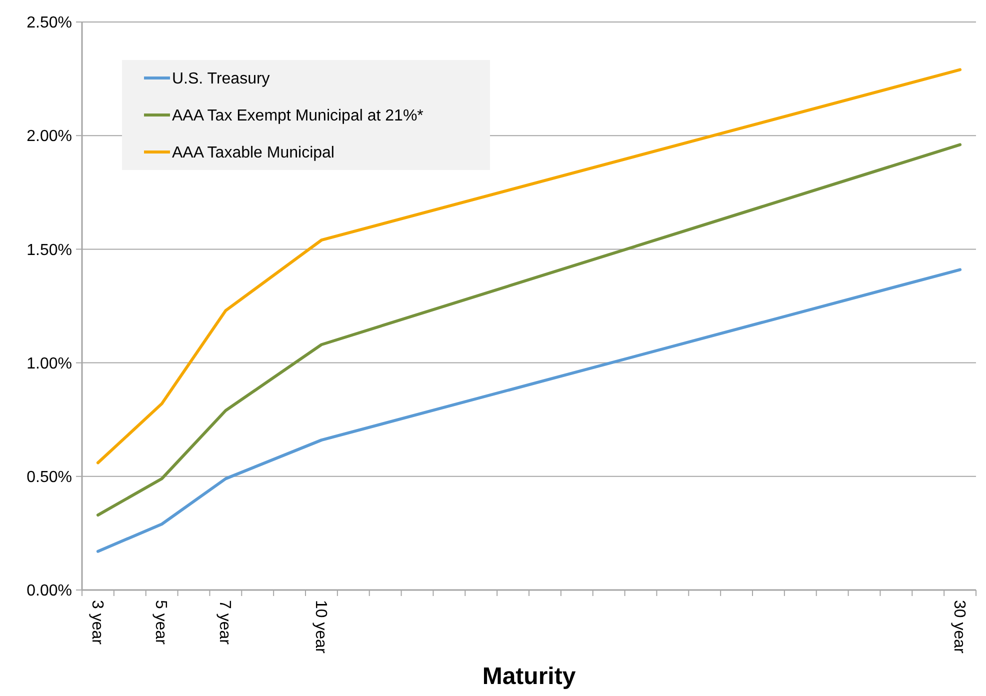 The width and height of the screenshot is (986, 696). What do you see at coordinates (298, 116) in the screenshot?
I see `legend-label: AAA Tax Exempt Municipal at 21%*` at bounding box center [298, 116].